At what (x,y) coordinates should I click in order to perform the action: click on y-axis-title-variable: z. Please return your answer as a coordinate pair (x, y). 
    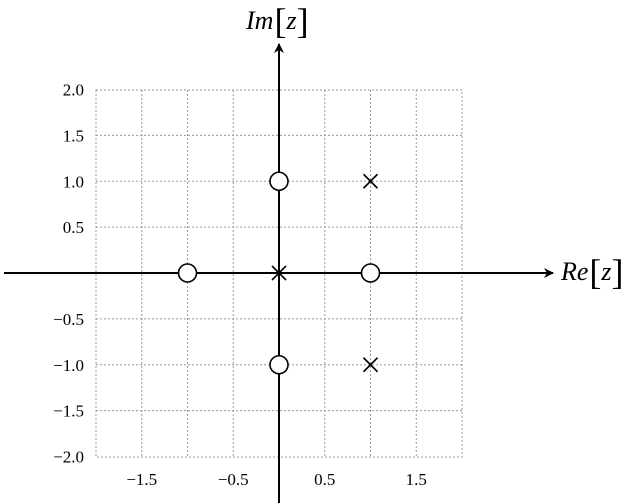
    Looking at the image, I should click on (290, 20).